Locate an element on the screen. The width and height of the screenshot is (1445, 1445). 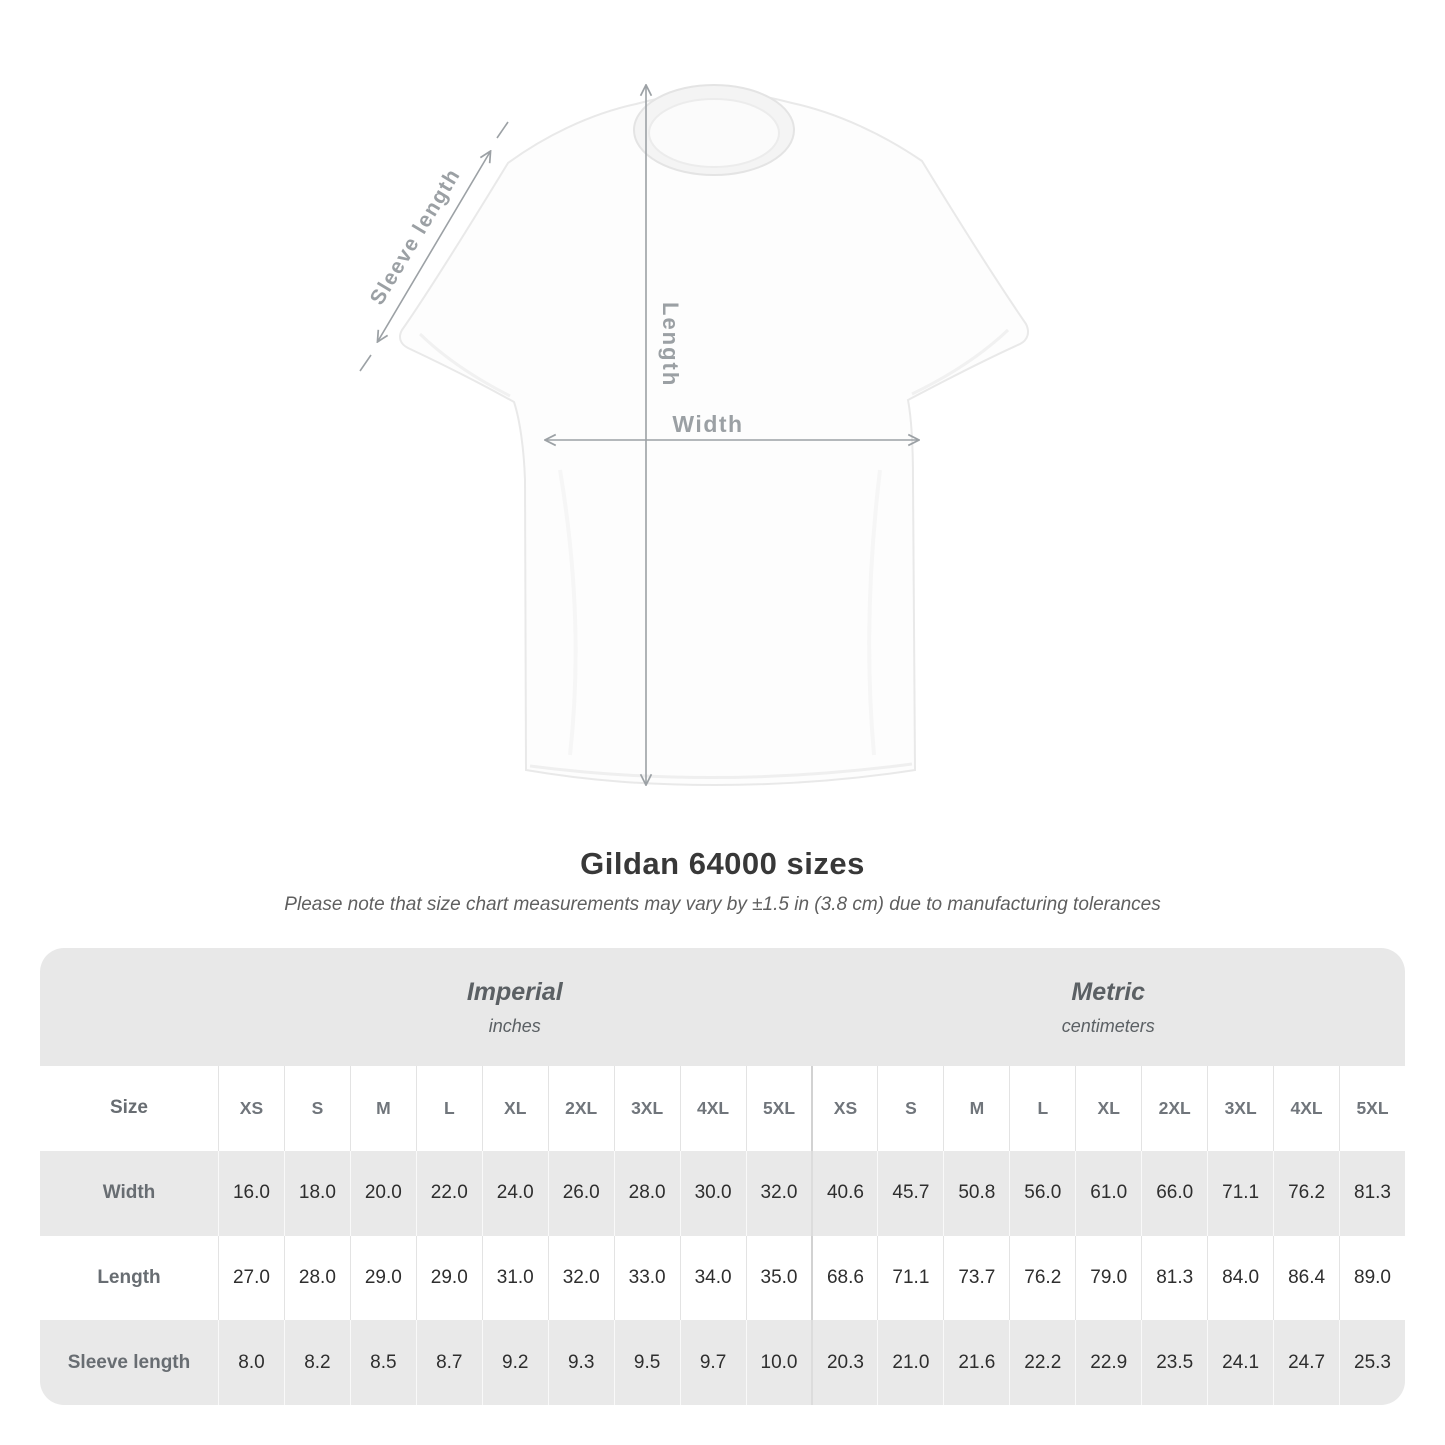
unit-group-imperial: Imperial inches is located at coordinates (515, 1007).